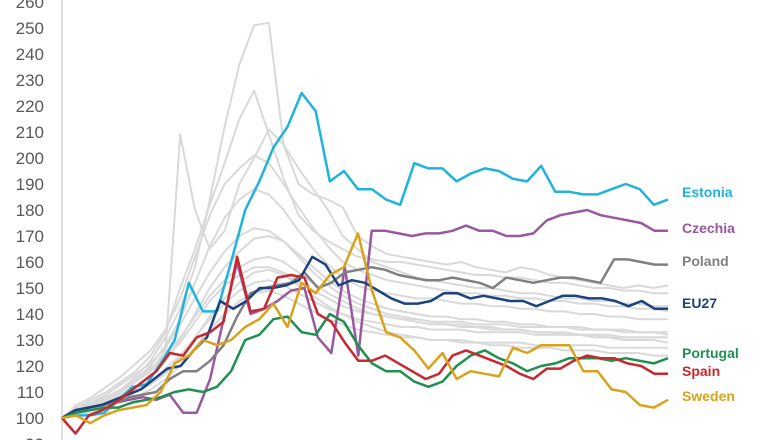  Describe the element at coordinates (699, 303) in the screenshot. I see `series-label-eu27: EU27` at that location.